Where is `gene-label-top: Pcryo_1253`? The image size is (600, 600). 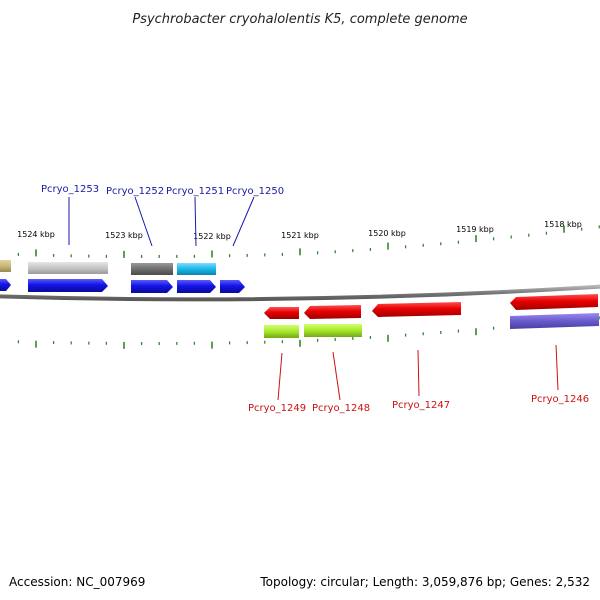 gene-label-top: Pcryo_1253 is located at coordinates (70, 189).